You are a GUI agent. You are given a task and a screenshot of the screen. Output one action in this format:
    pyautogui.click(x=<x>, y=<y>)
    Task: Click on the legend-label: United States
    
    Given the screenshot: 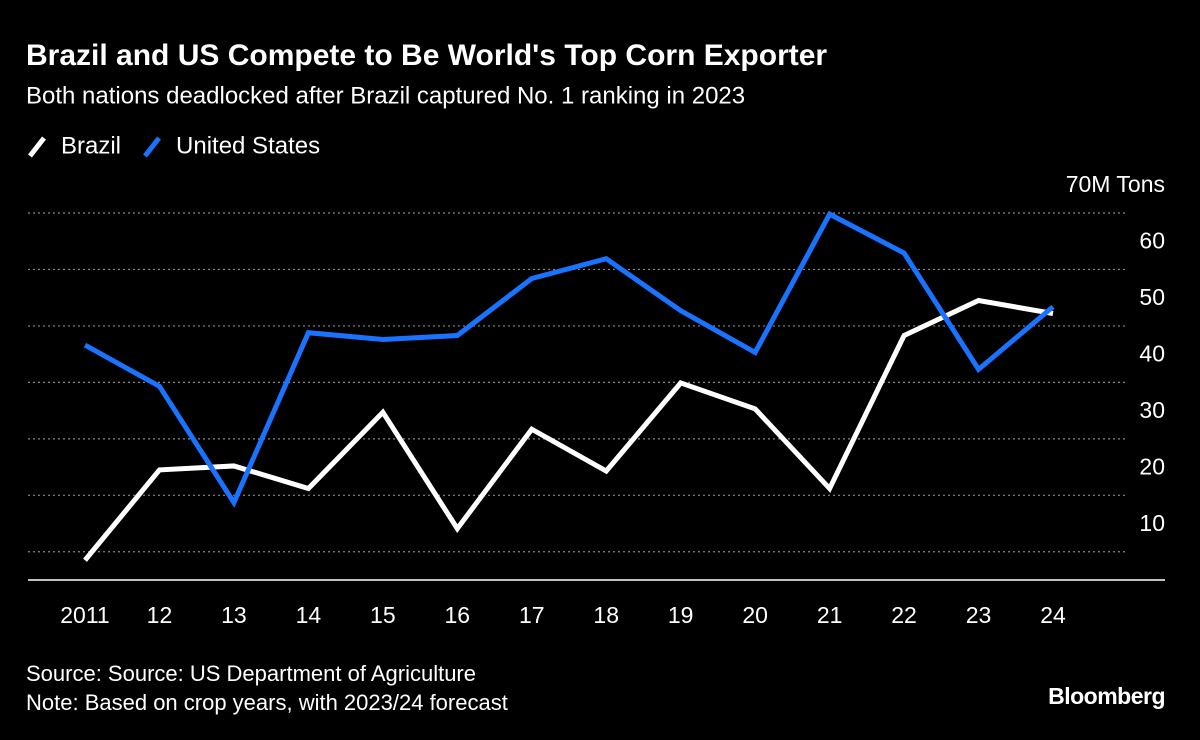 What is the action you would take?
    pyautogui.click(x=248, y=145)
    